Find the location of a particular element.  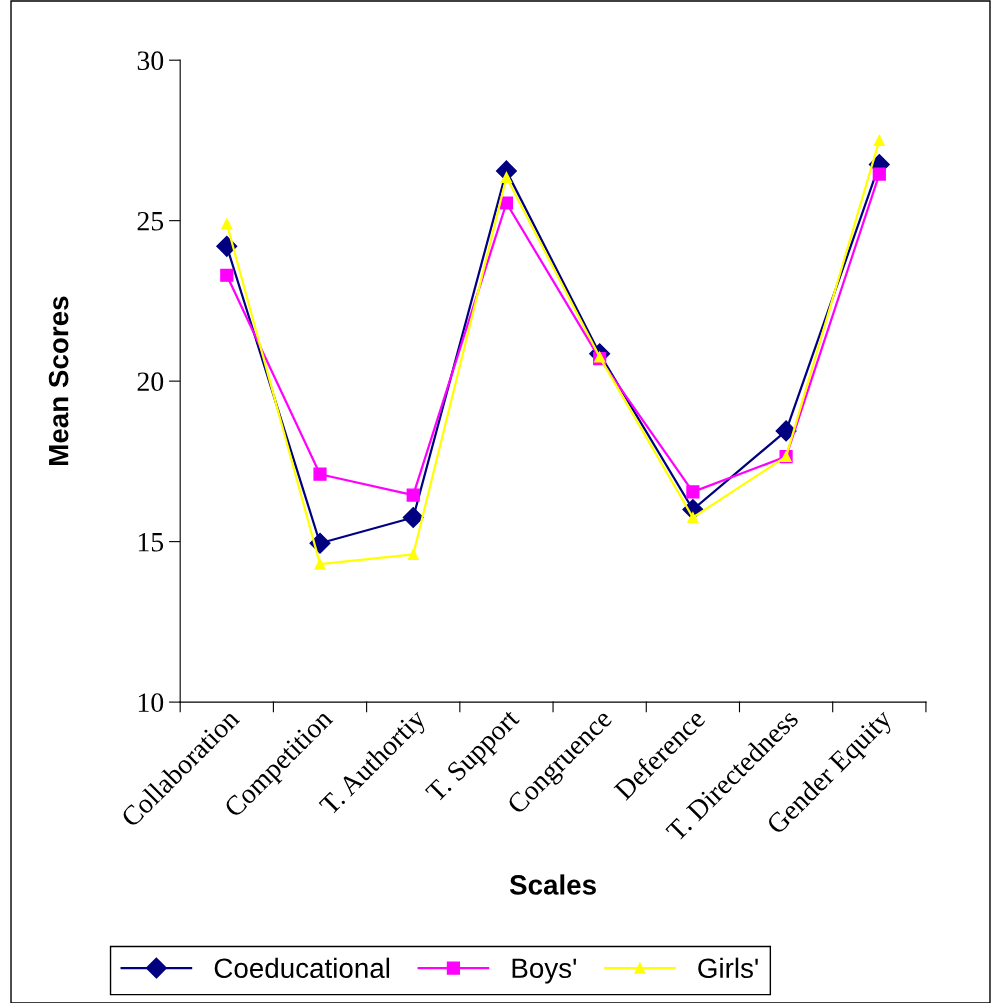

y-tick-label: 15 is located at coordinates (151, 542).